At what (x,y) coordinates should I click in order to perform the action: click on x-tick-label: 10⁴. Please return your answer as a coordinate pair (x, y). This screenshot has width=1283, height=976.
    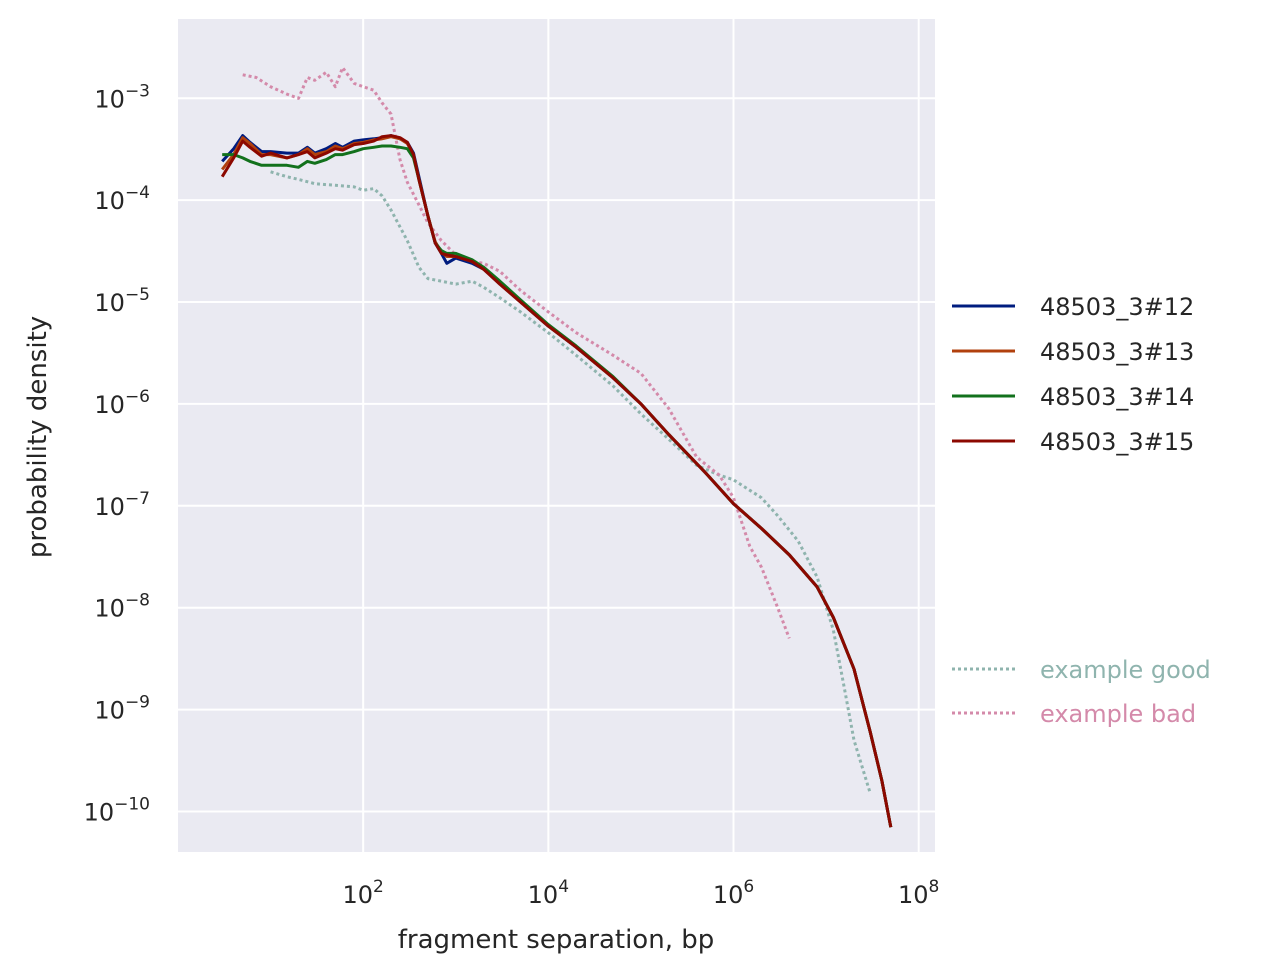
    Looking at the image, I should click on (548, 893).